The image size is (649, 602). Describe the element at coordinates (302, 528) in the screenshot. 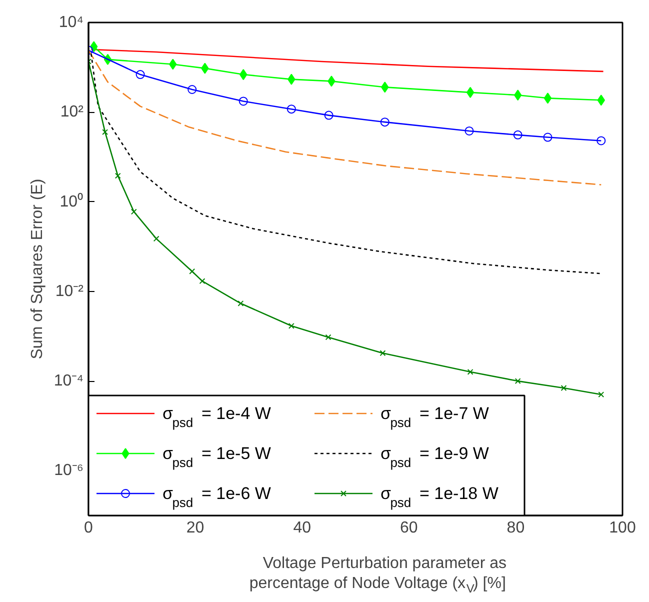

I see `x-tick-label: 40` at that location.